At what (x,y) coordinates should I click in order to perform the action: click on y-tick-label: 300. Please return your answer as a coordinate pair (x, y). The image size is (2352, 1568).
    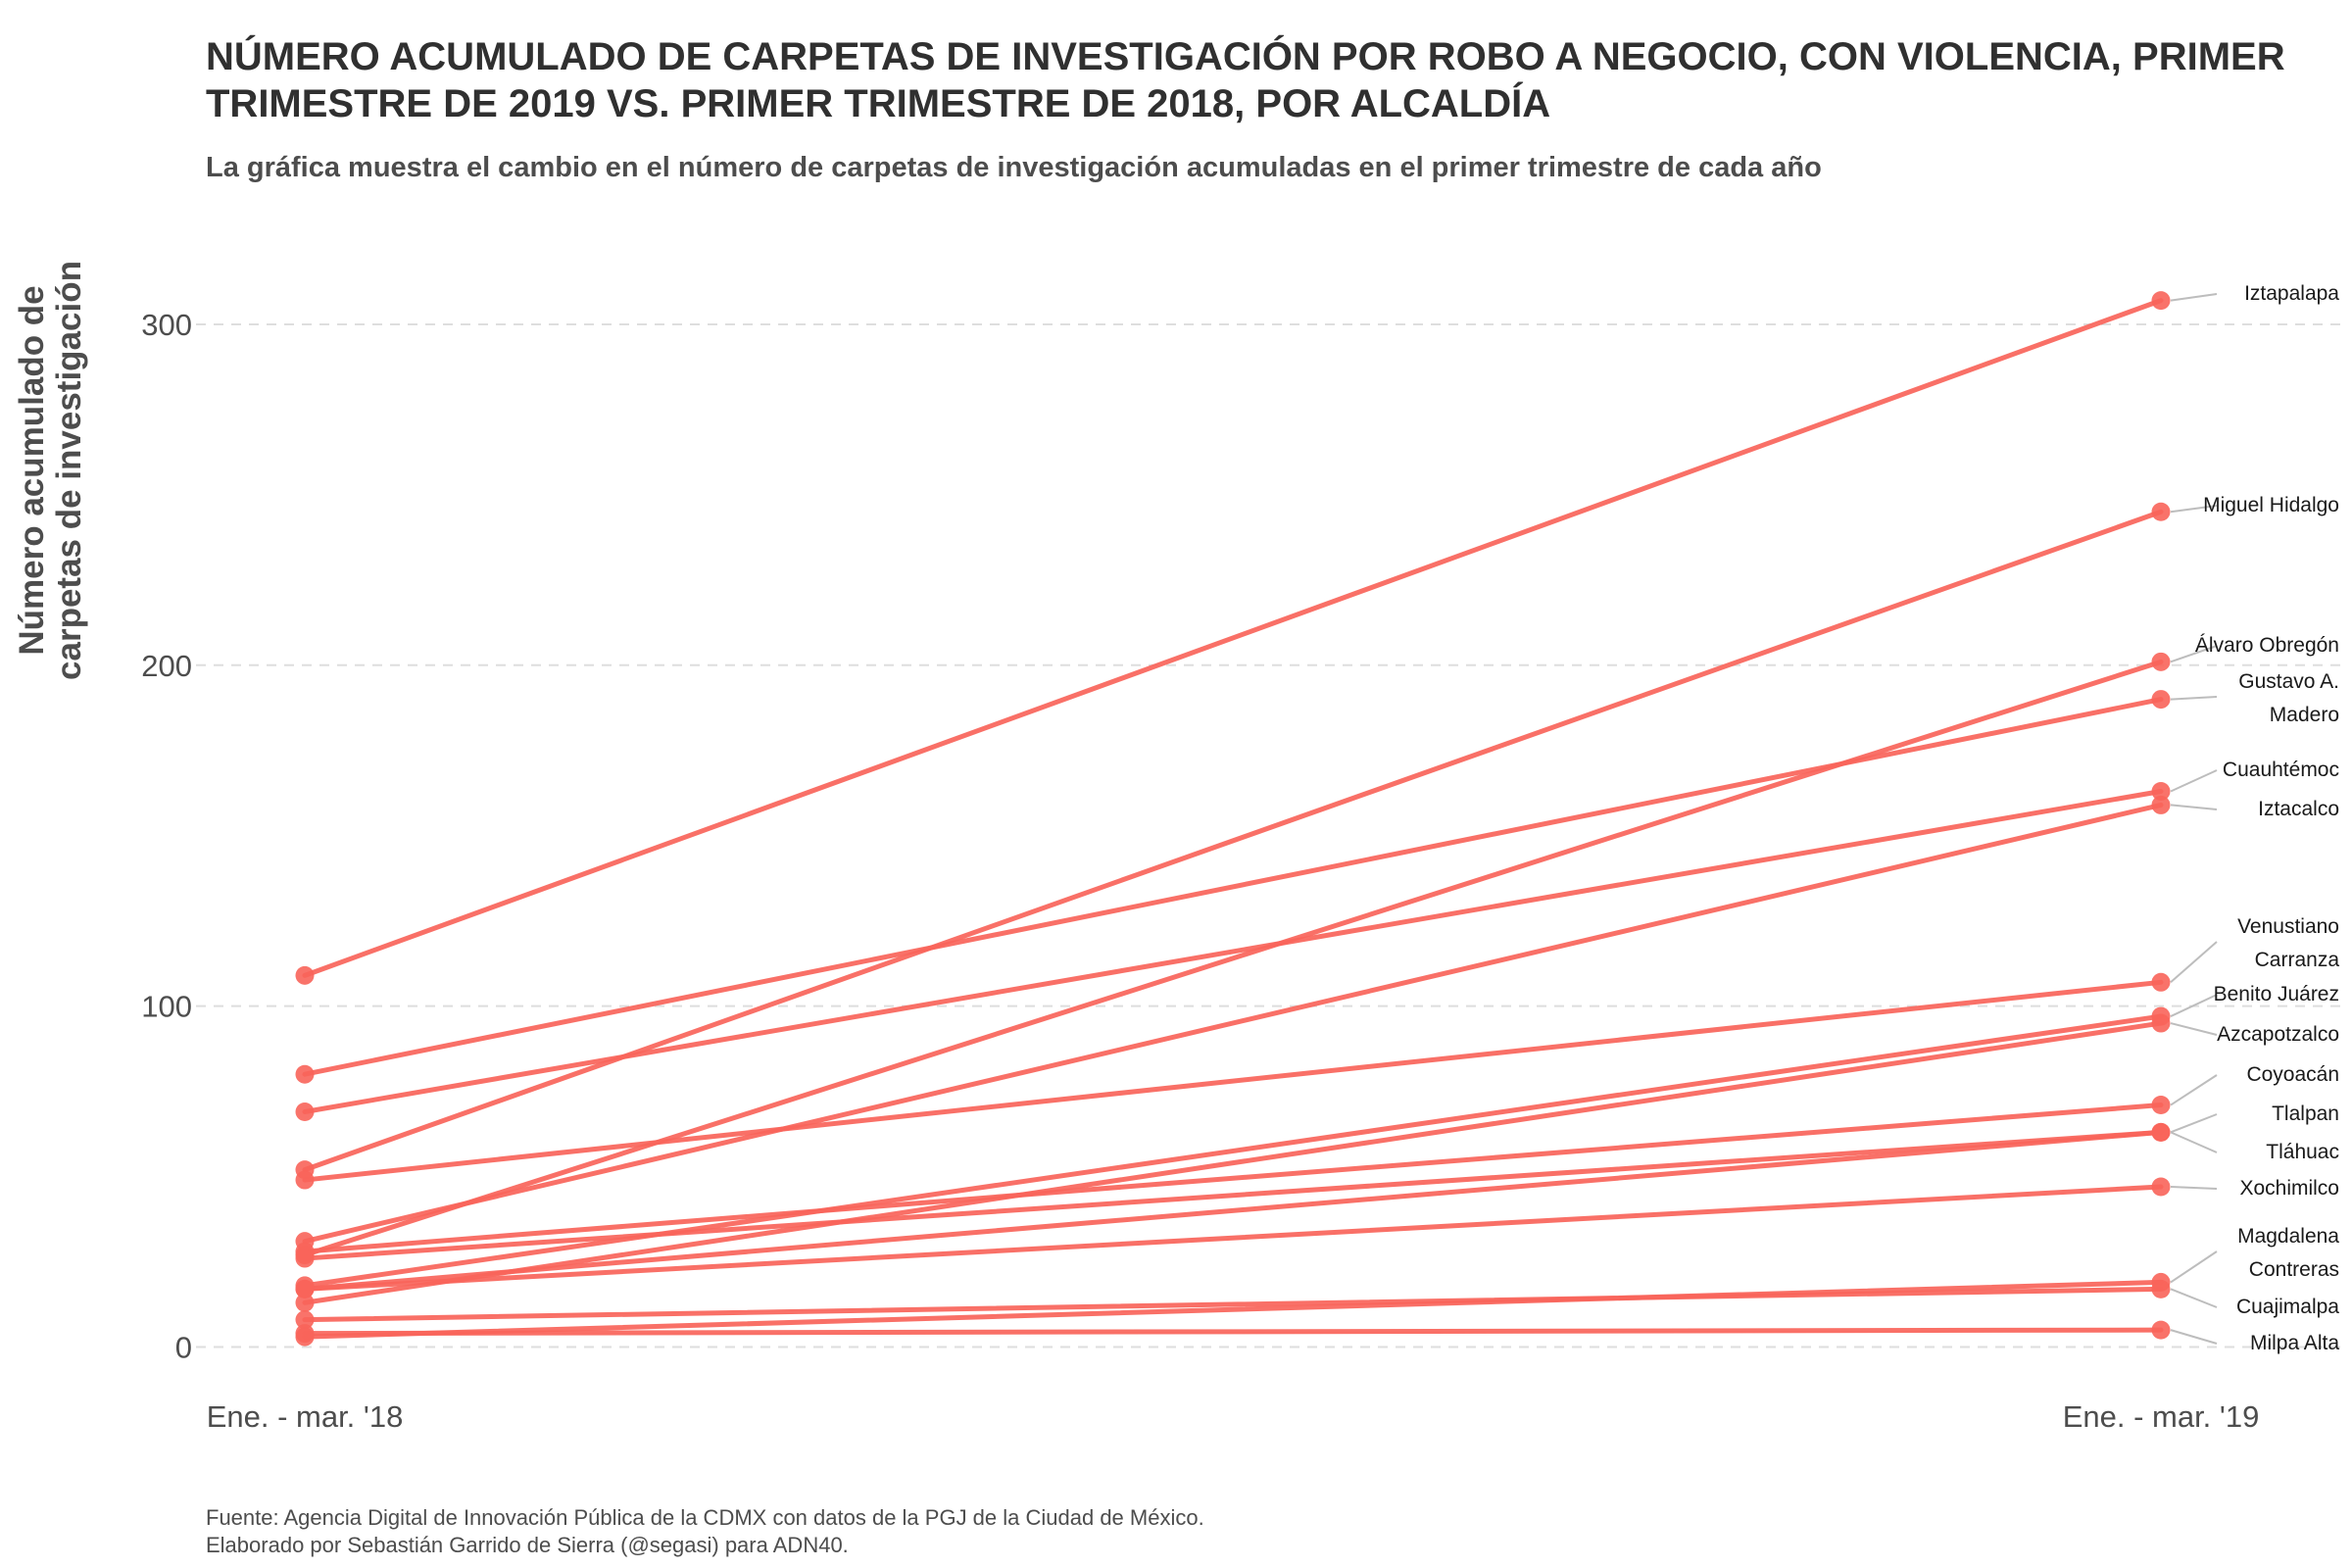
    Looking at the image, I should click on (166, 325).